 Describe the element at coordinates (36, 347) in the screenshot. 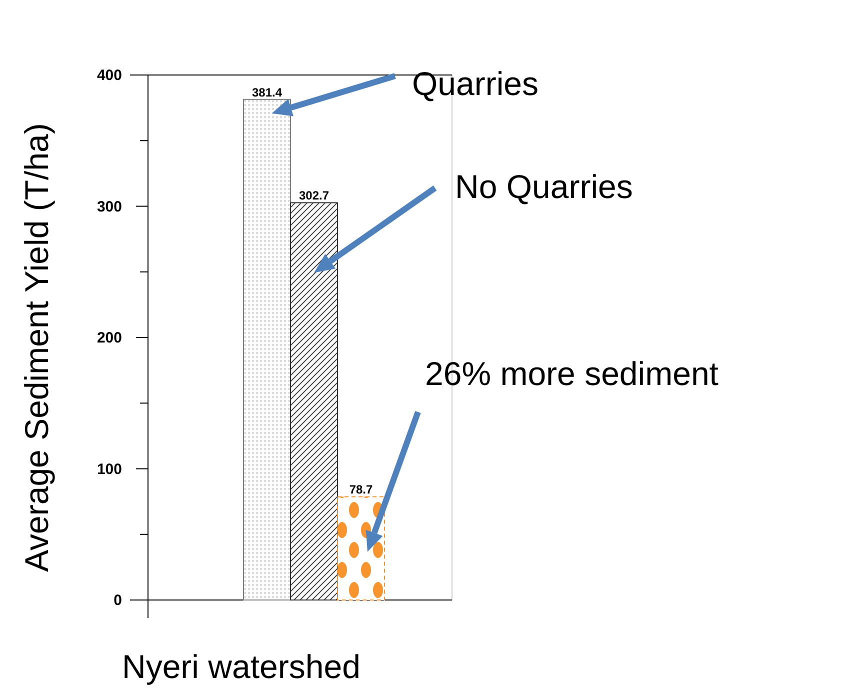

I see `y-axis-title: Average Sediment Yield (T/ha)` at that location.